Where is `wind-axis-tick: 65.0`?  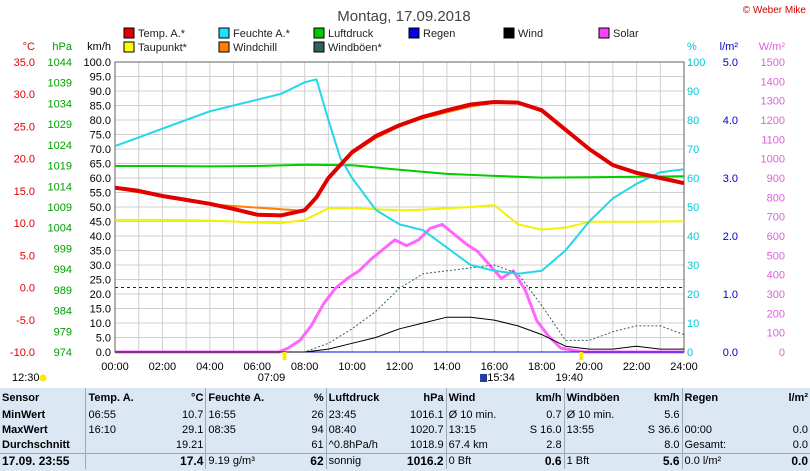
wind-axis-tick: 65.0 is located at coordinates (100, 165).